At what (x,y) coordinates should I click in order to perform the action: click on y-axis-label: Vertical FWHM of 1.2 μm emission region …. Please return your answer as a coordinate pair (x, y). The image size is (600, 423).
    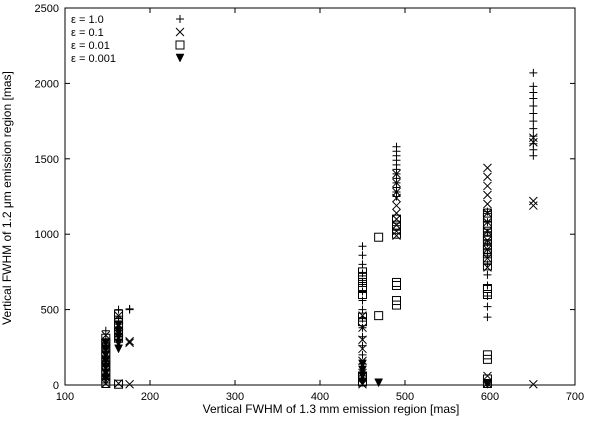
    Looking at the image, I should click on (7, 198).